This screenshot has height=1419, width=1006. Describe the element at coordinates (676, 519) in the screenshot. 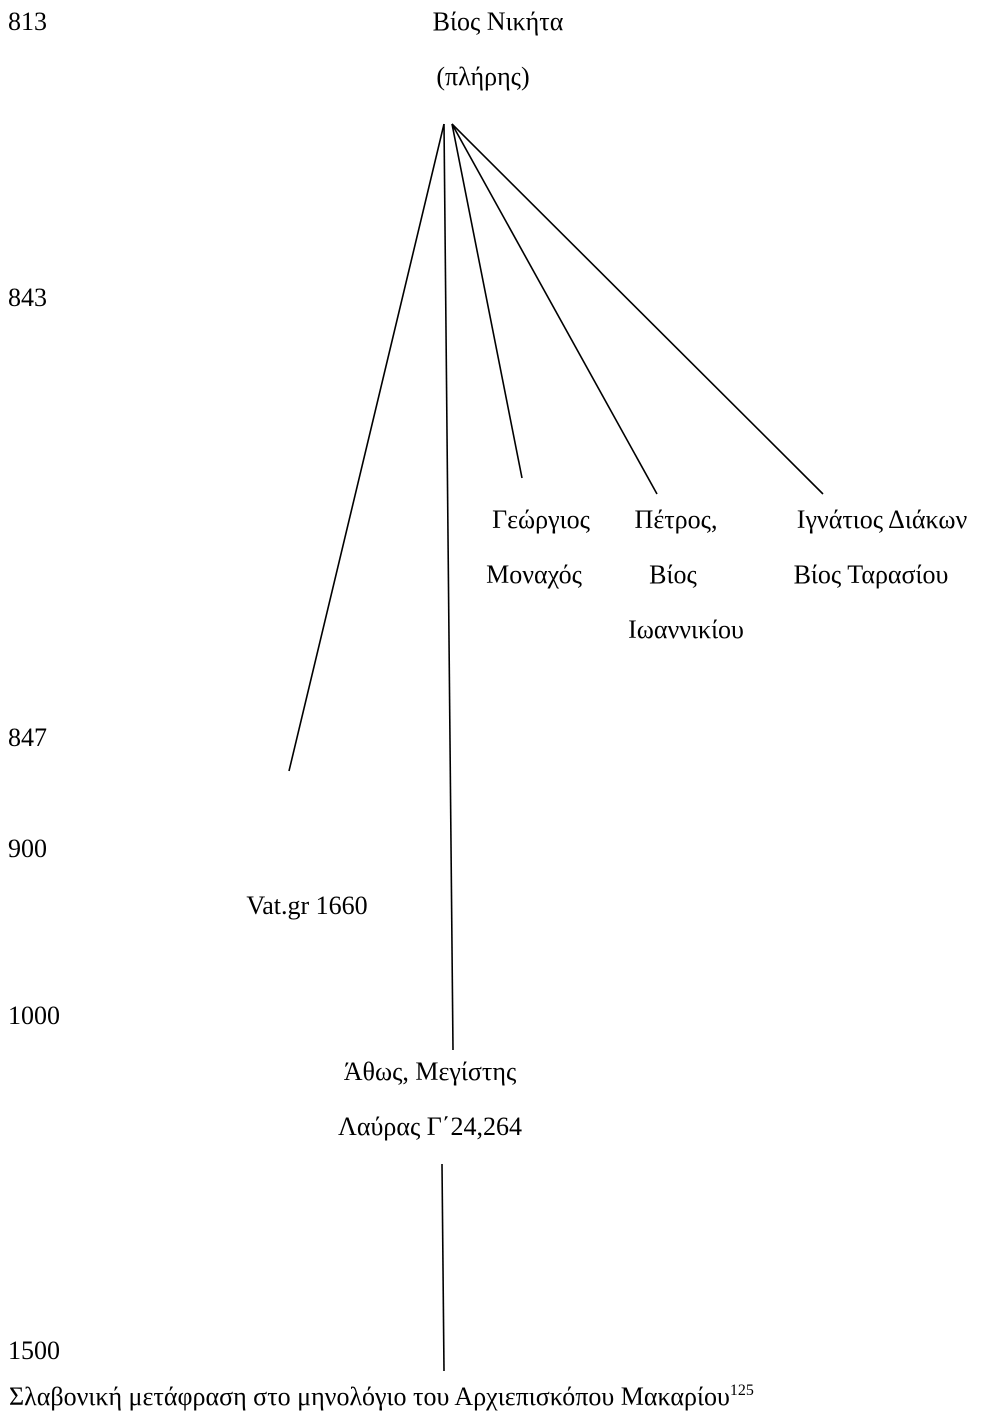

I see `petros-node-line1: Πέτρος,` at that location.